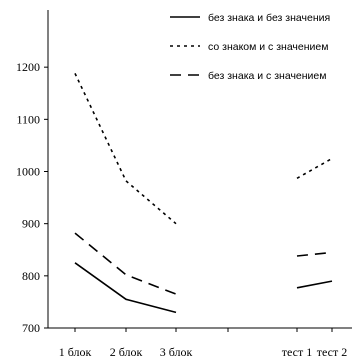 This screenshot has height=364, width=356. I want to click on y-tick-label: 1100, so click(28, 119).